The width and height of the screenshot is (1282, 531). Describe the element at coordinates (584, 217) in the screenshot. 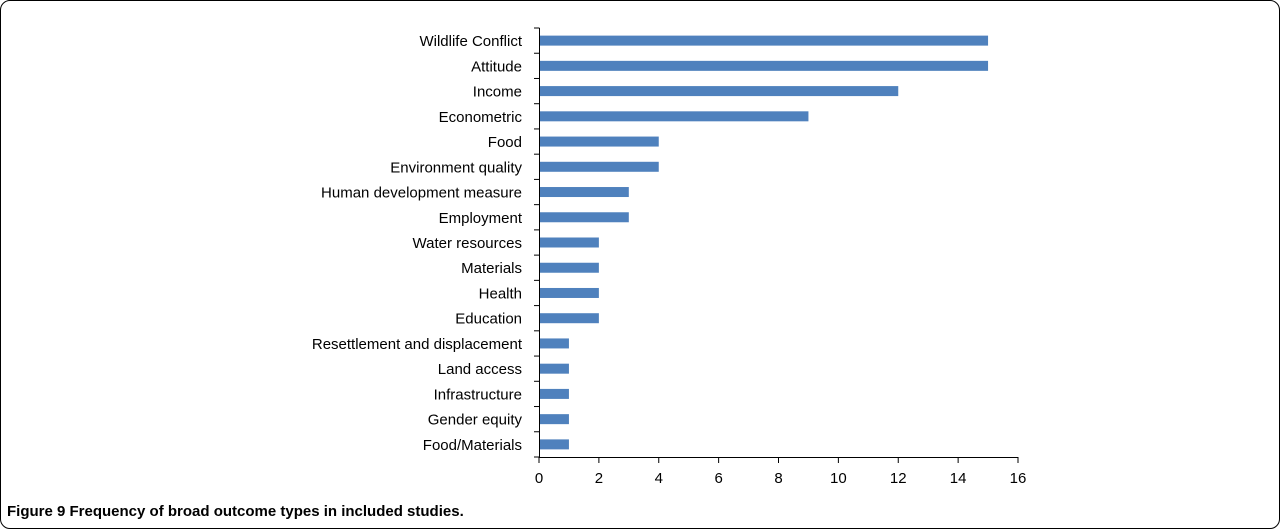

I see `bar-employment` at that location.